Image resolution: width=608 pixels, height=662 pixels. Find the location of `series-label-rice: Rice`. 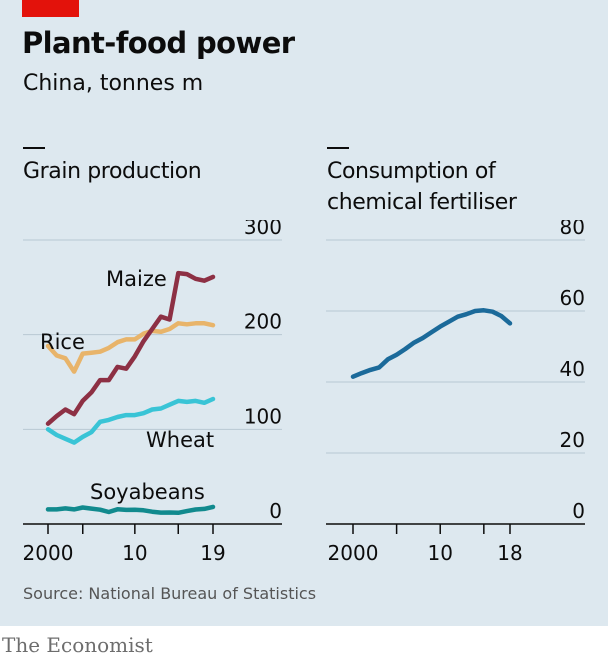

series-label-rice: Rice is located at coordinates (62, 342).